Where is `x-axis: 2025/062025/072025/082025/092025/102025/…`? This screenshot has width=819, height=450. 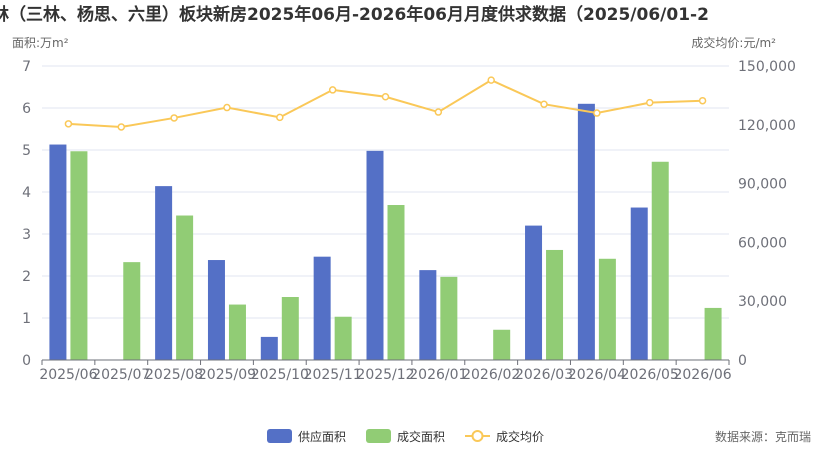
x-axis: 2025/062025/072025/082025/092025/102025/… is located at coordinates (385, 371).